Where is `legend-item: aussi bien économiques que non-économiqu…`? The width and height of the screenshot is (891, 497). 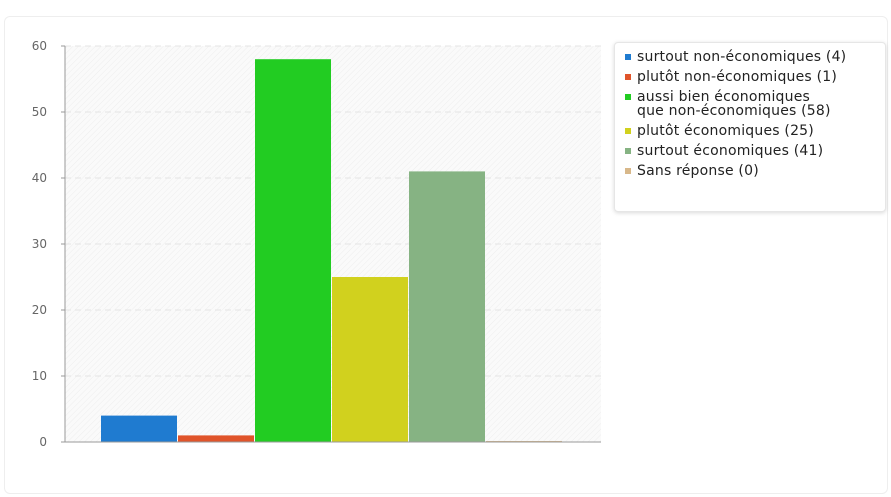 legend-item: aussi bien économiques que non-économiqu… is located at coordinates (751, 104).